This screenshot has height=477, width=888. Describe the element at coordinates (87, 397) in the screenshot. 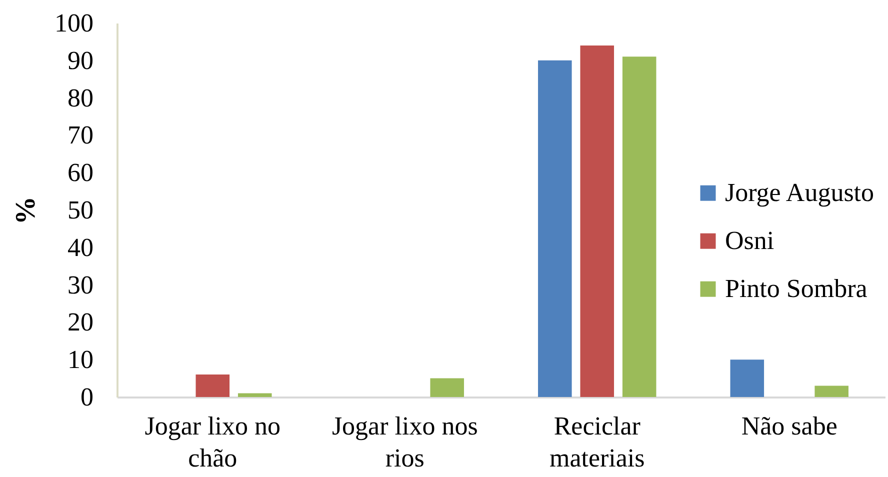

I see `y-tick-label: 0` at that location.